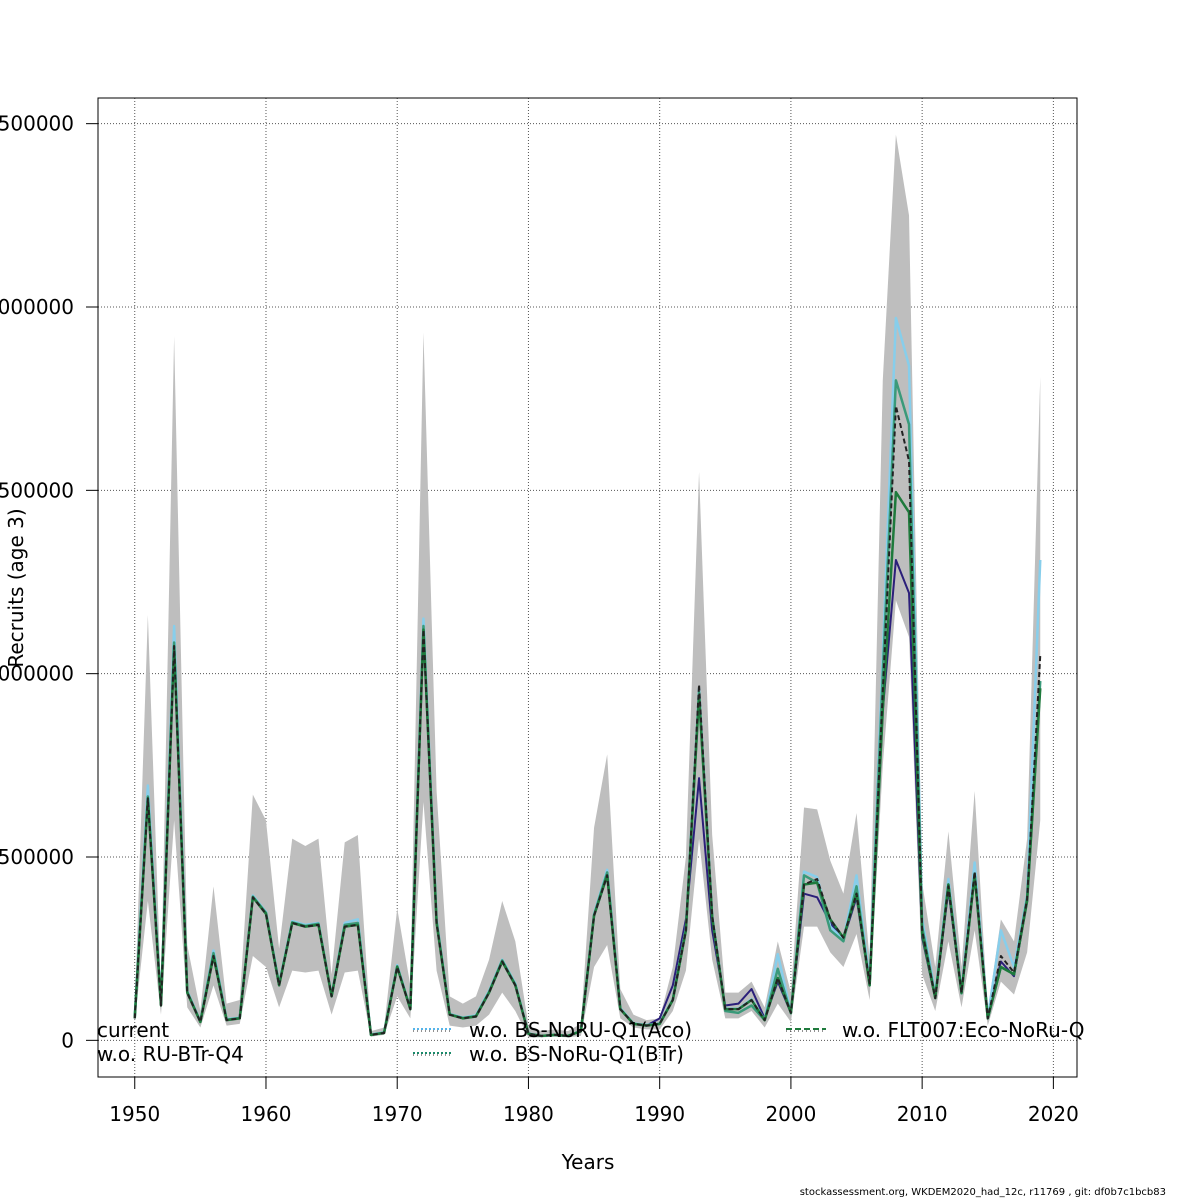  Describe the element at coordinates (588, 1162) in the screenshot. I see `x-axis-title: Years` at that location.